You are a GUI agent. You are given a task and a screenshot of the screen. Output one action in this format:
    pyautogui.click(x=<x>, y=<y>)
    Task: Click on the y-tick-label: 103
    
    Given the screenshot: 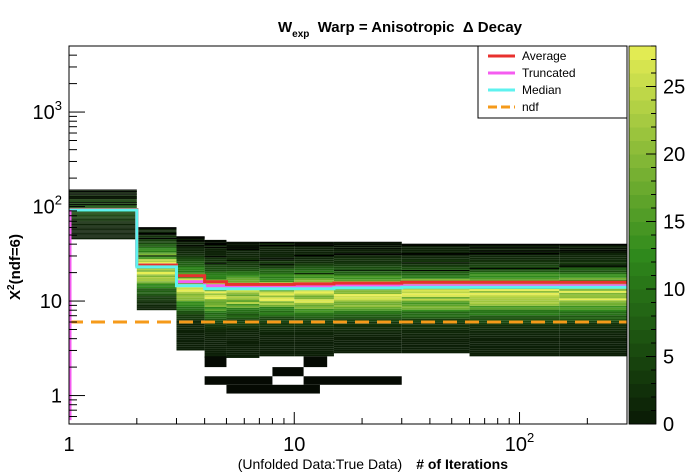 What is the action you would take?
    pyautogui.click(x=47, y=111)
    